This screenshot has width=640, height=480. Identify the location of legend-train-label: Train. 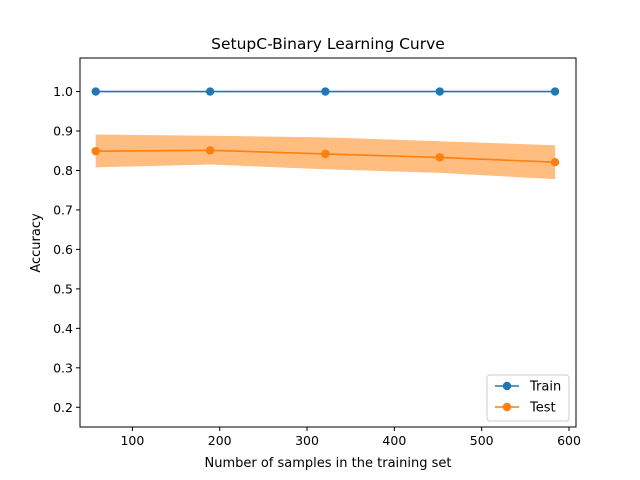
(545, 387).